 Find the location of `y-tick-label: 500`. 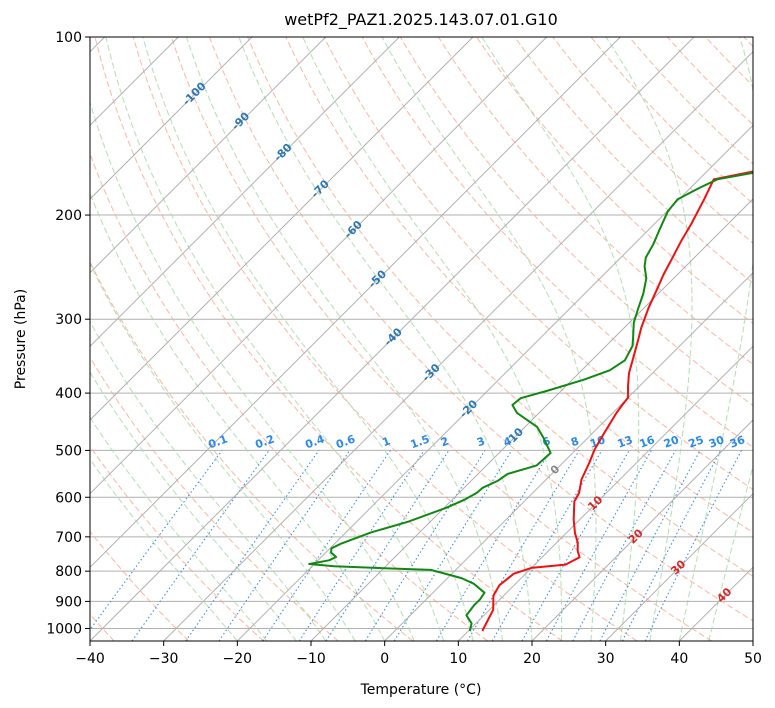

y-tick-label: 500 is located at coordinates (68, 451).